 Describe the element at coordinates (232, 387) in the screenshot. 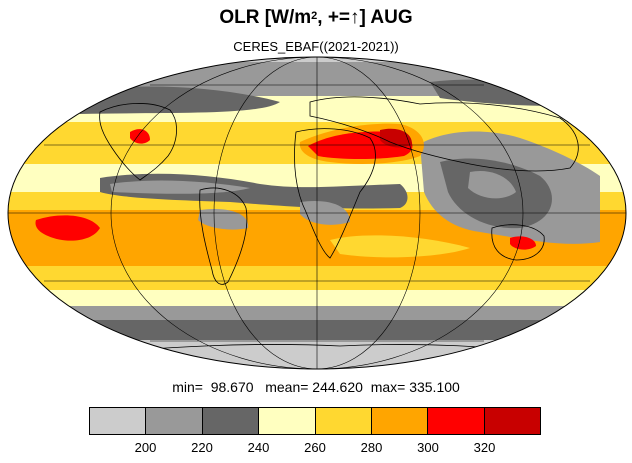

I see `min-value: 98.670` at that location.